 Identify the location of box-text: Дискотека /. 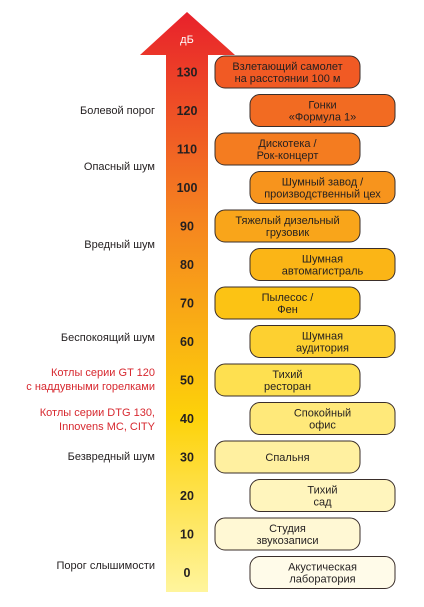
(287, 144).